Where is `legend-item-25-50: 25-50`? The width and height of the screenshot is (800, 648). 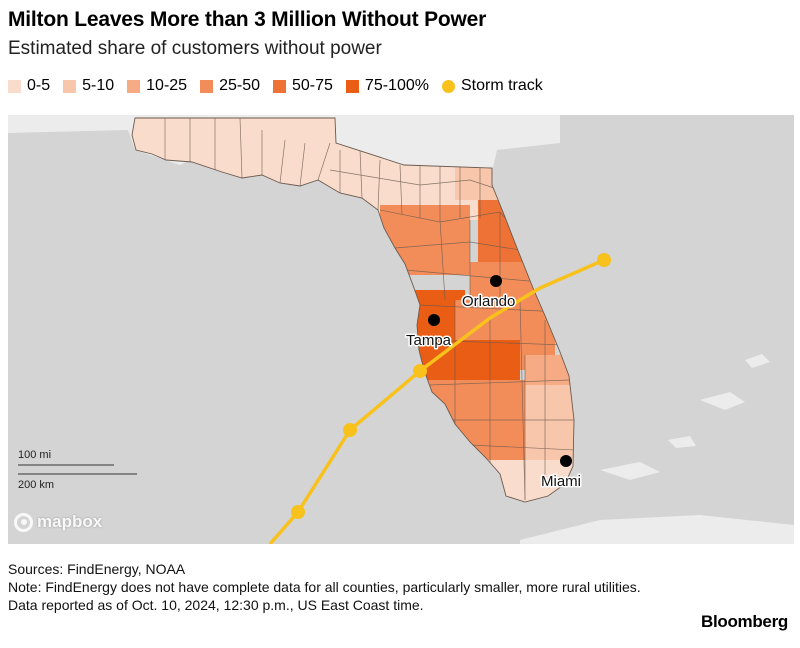
legend-item-25-50: 25-50 is located at coordinates (230, 86).